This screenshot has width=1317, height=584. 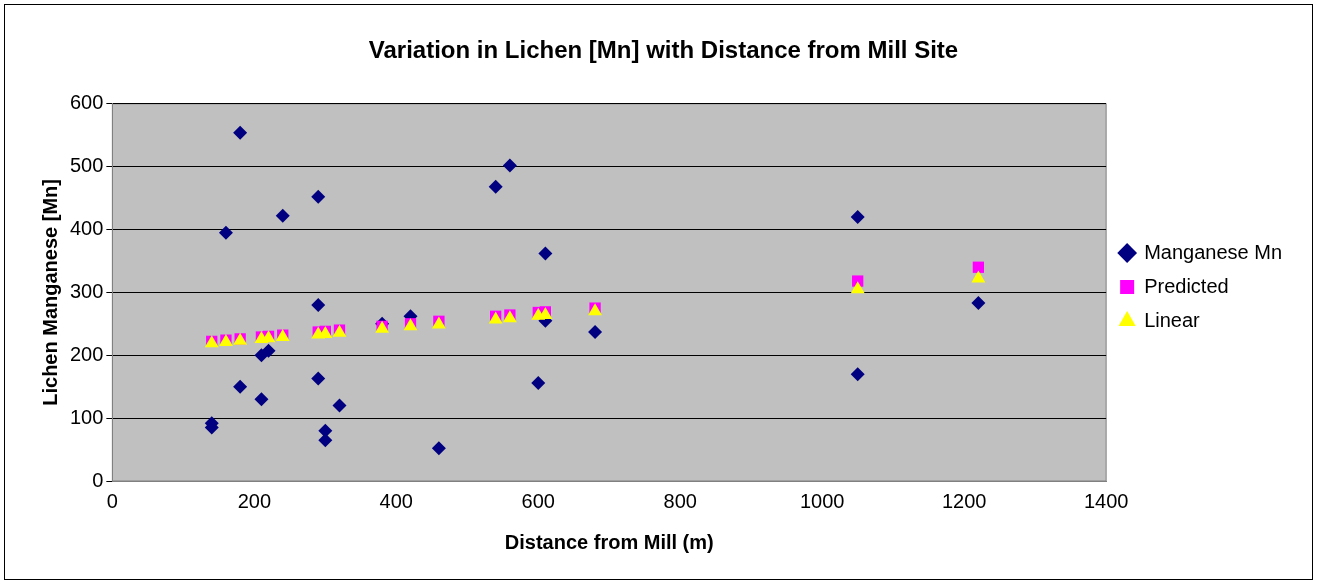 What do you see at coordinates (1172, 319) in the screenshot?
I see `legend-label: Linear` at bounding box center [1172, 319].